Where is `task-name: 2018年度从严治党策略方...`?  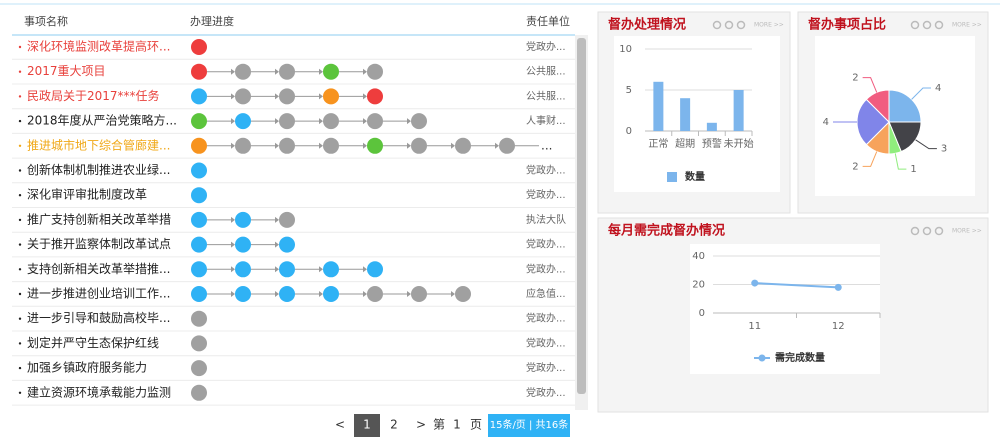 task-name: 2018年度从严治党策略方... is located at coordinates (102, 120).